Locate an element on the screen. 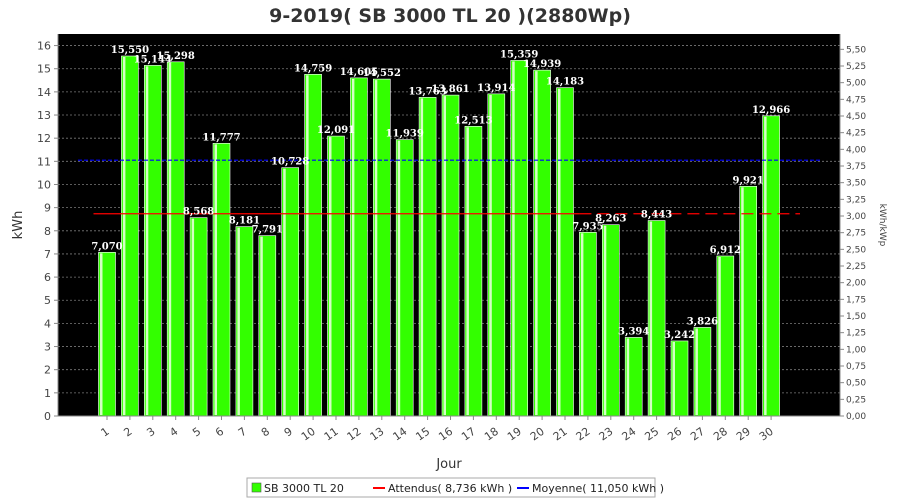  y-right-tick-label-2: 0,50 is located at coordinates (856, 384).